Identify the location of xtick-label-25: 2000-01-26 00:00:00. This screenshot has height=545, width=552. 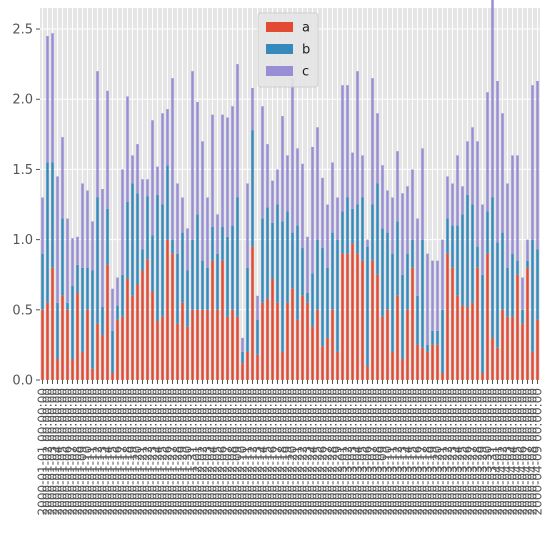
(168, 451).